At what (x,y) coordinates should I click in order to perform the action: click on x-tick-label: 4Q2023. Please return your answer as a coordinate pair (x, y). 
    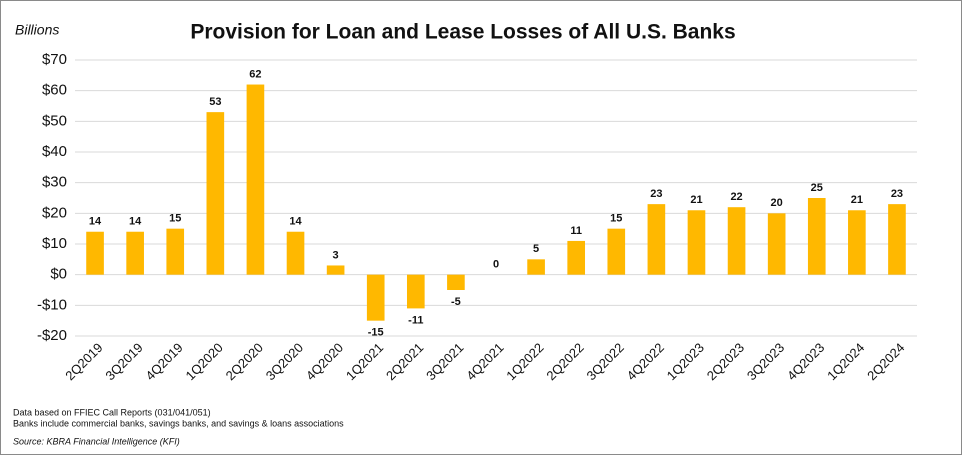
    Looking at the image, I should click on (805, 361).